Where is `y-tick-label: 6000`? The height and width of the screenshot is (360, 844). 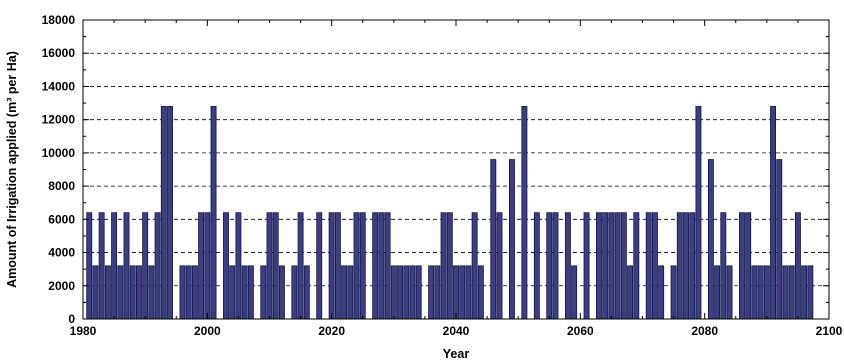
y-tick-label: 6000 is located at coordinates (61, 219).